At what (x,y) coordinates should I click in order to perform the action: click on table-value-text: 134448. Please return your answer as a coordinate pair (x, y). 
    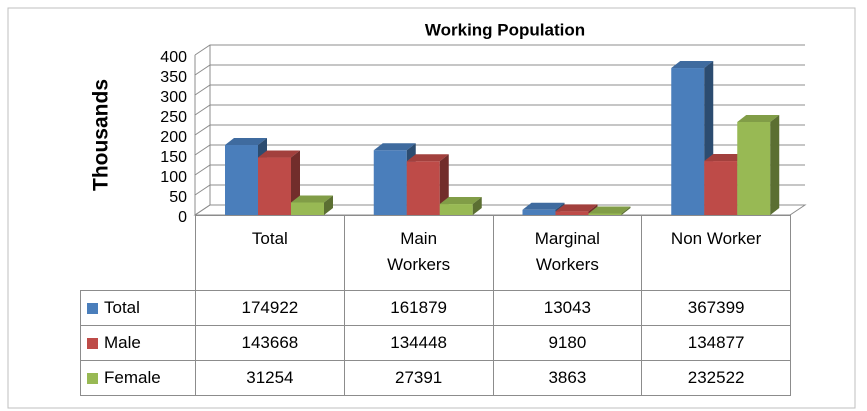
    Looking at the image, I should click on (418, 342).